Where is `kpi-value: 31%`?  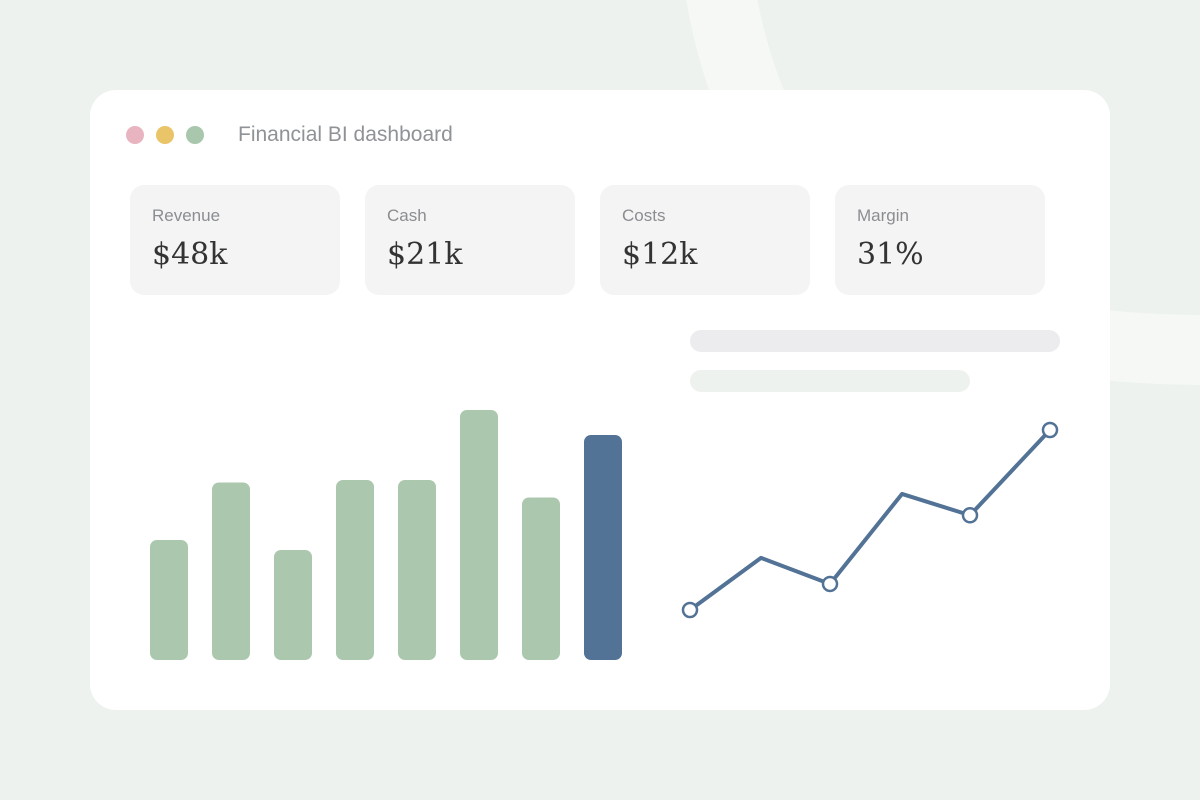 kpi-value: 31% is located at coordinates (890, 254).